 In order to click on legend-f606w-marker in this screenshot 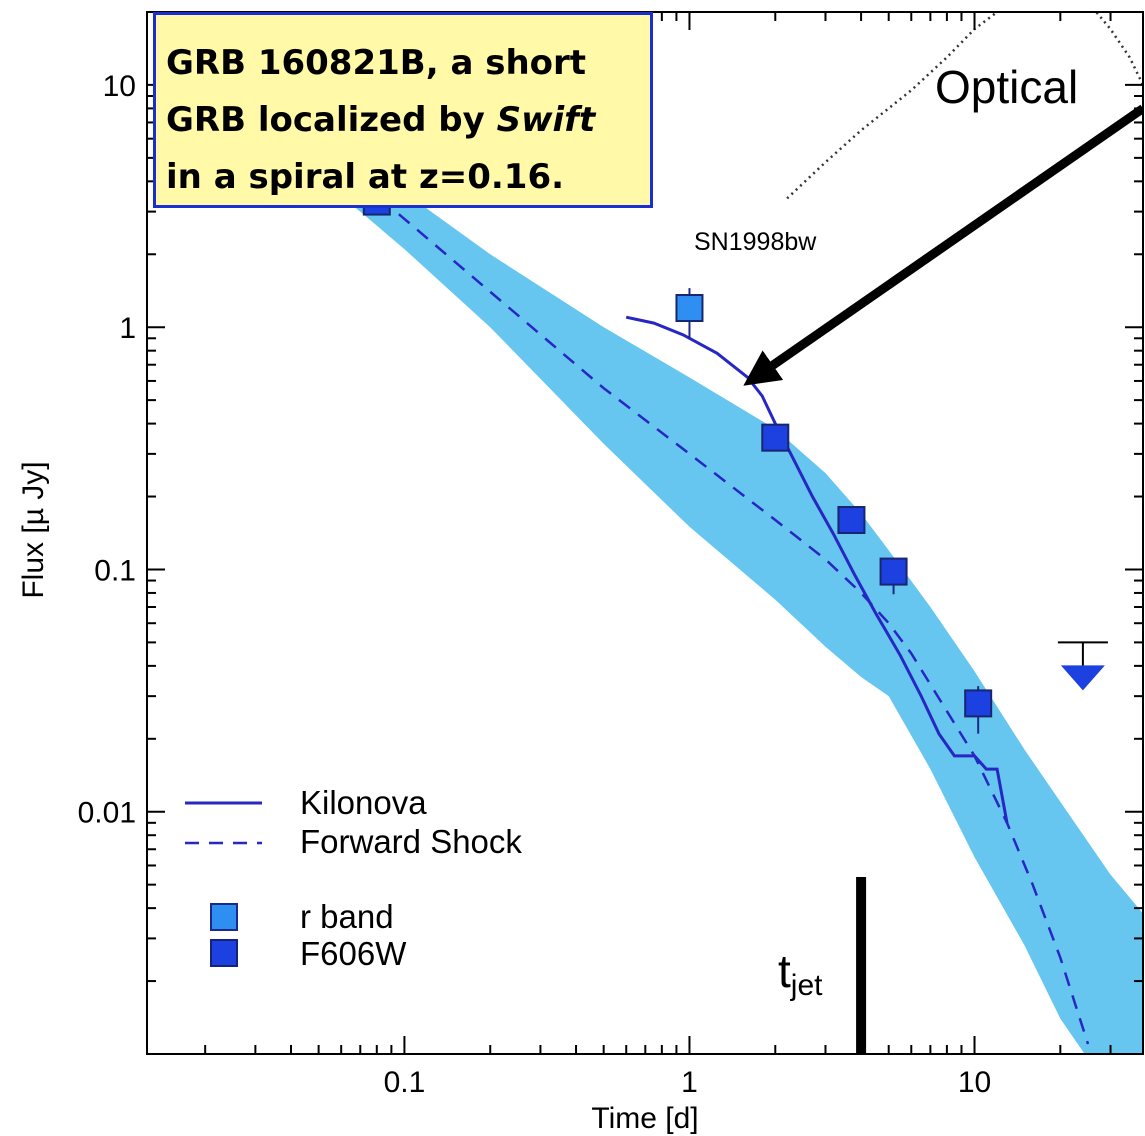, I will do `click(224, 953)`.